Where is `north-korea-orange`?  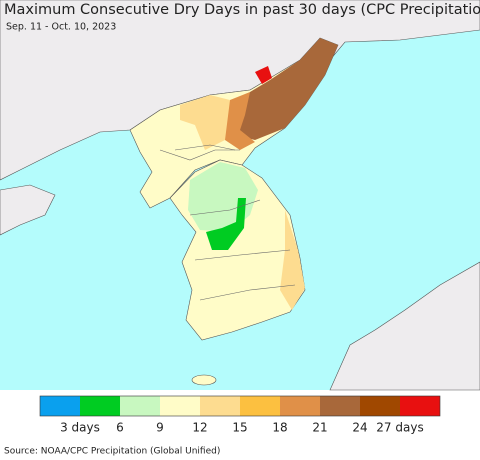 north-korea-orange is located at coordinates (240, 121).